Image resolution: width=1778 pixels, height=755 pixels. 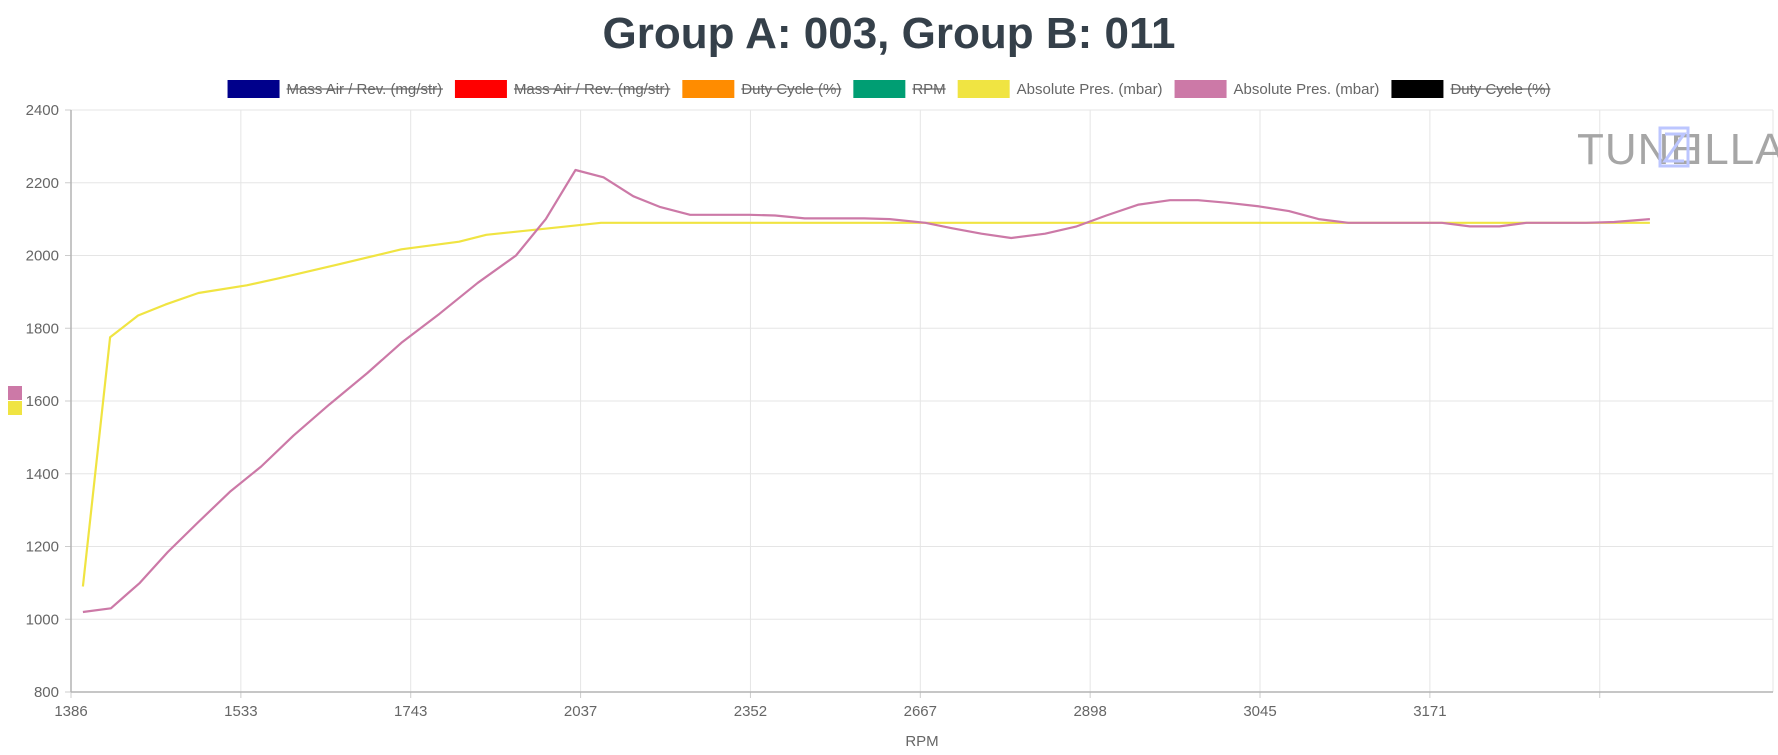 I want to click on y-tick-label: 2200, so click(x=42, y=183).